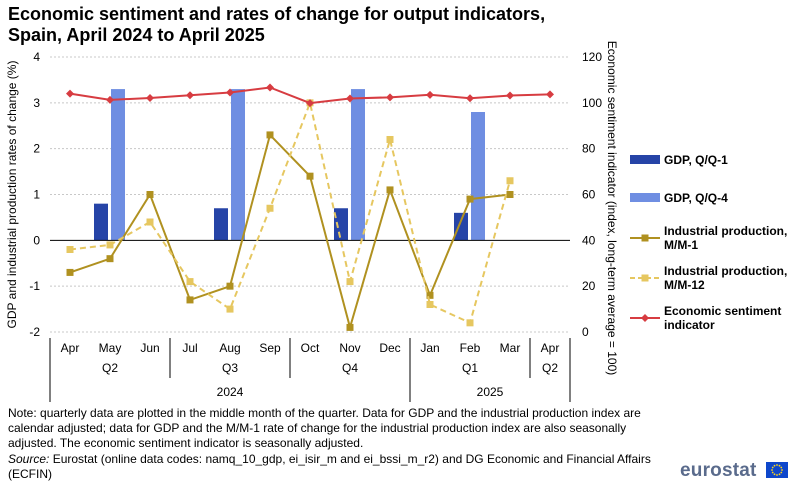 The width and height of the screenshot is (800, 487). Describe the element at coordinates (349, 348) in the screenshot. I see `x-tick-label: Nov` at that location.